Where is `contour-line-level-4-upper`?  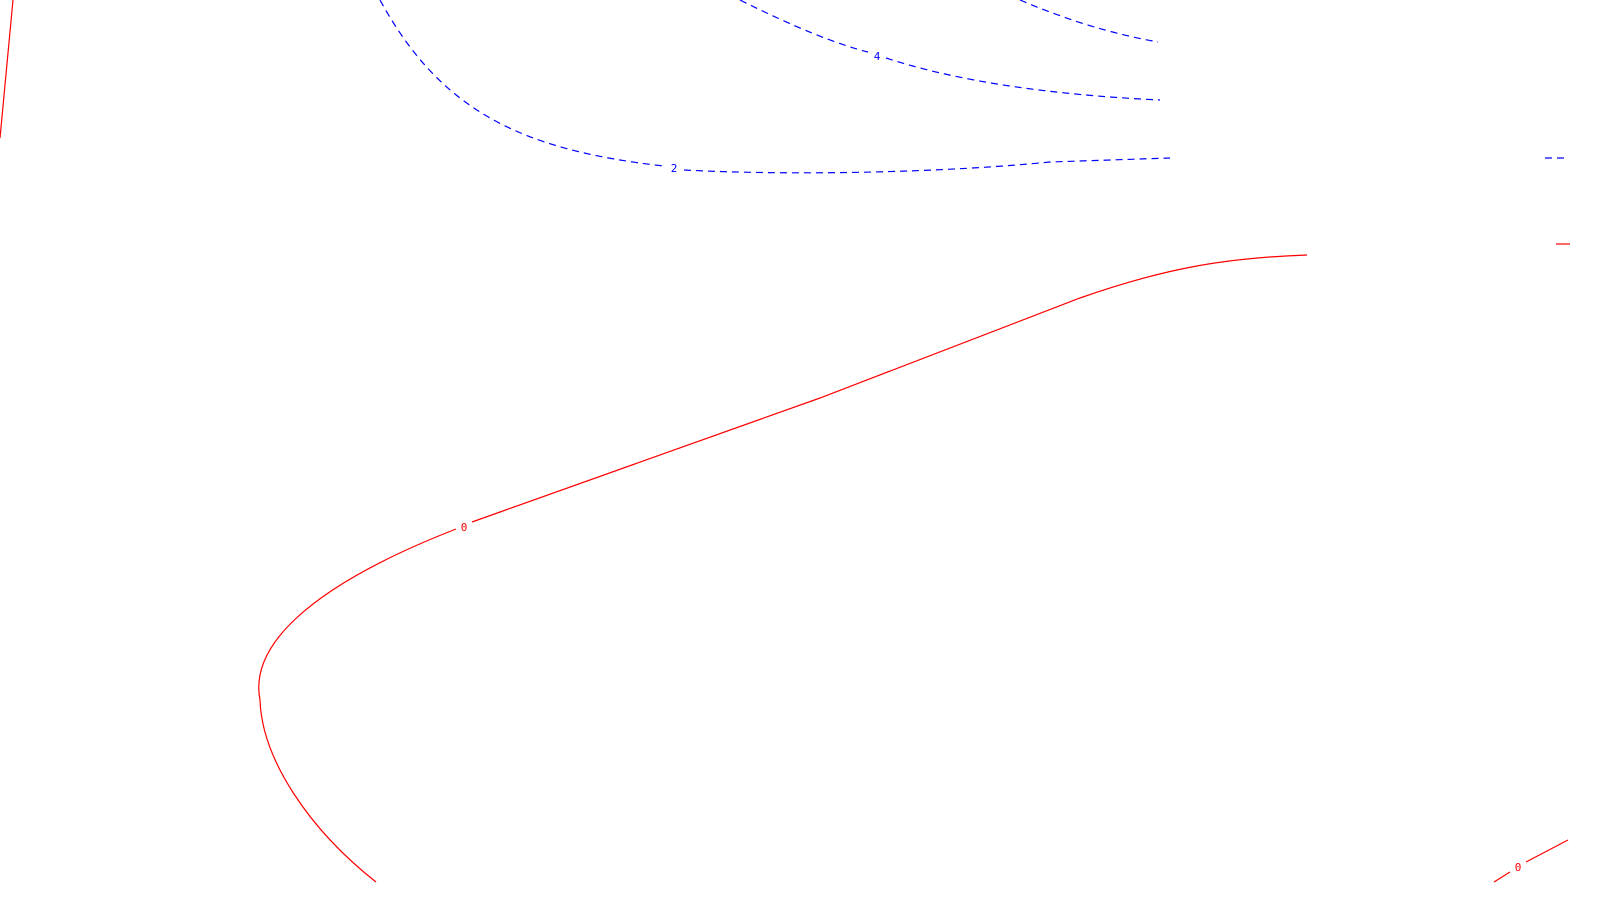
contour-line-level-4-upper is located at coordinates (1089, 21).